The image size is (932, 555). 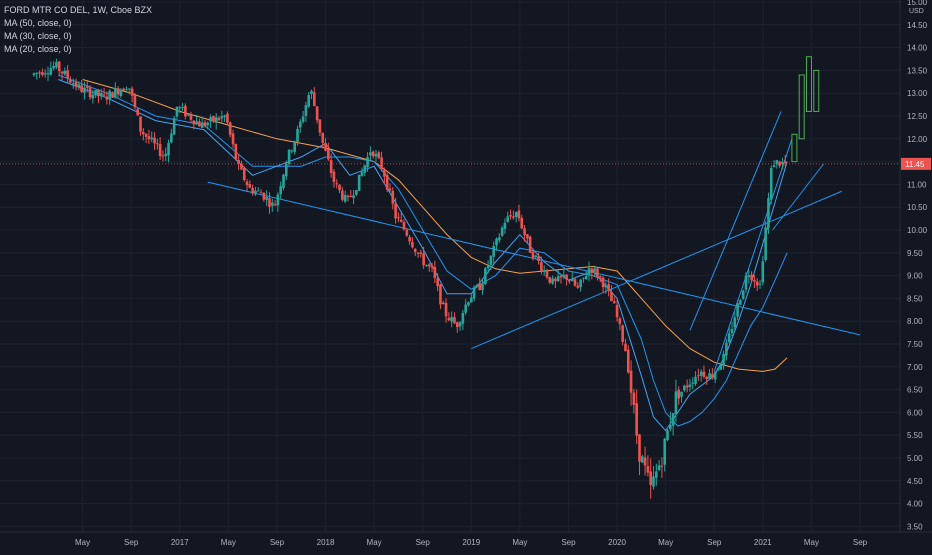 I want to click on study-ma30-label: MA (30, close, 0), so click(x=38, y=36).